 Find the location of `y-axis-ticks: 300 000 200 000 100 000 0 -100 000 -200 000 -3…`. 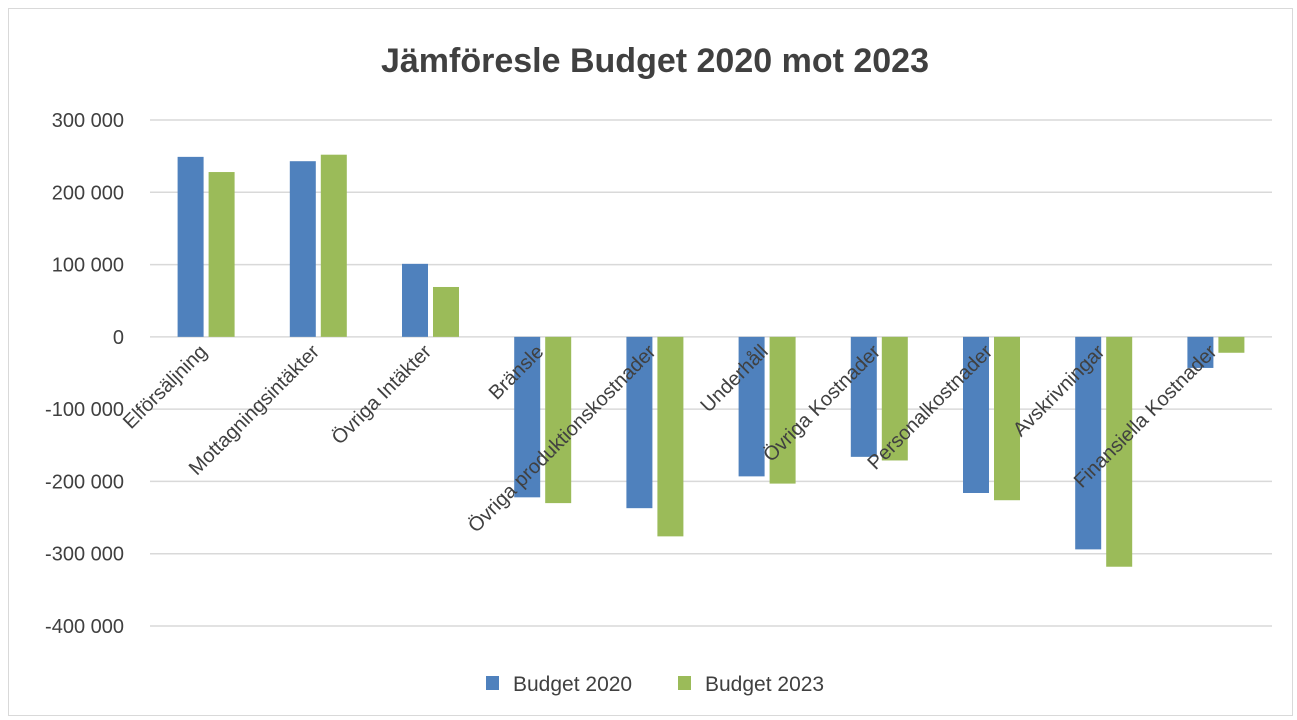

y-axis-ticks: 300 000 200 000 100 000 0 -100 000 -200 000 -3… is located at coordinates (84, 374).